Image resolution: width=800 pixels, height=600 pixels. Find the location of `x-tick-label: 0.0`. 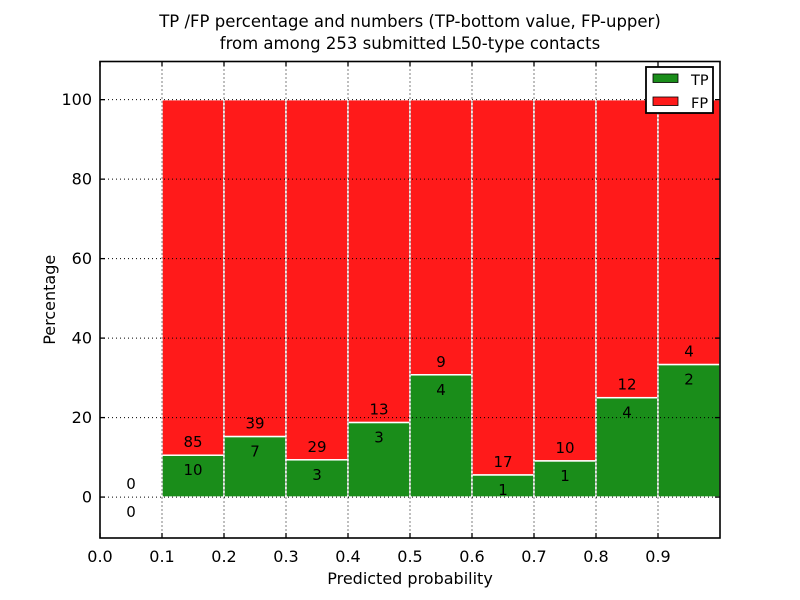

x-tick-label: 0.0 is located at coordinates (99, 556).